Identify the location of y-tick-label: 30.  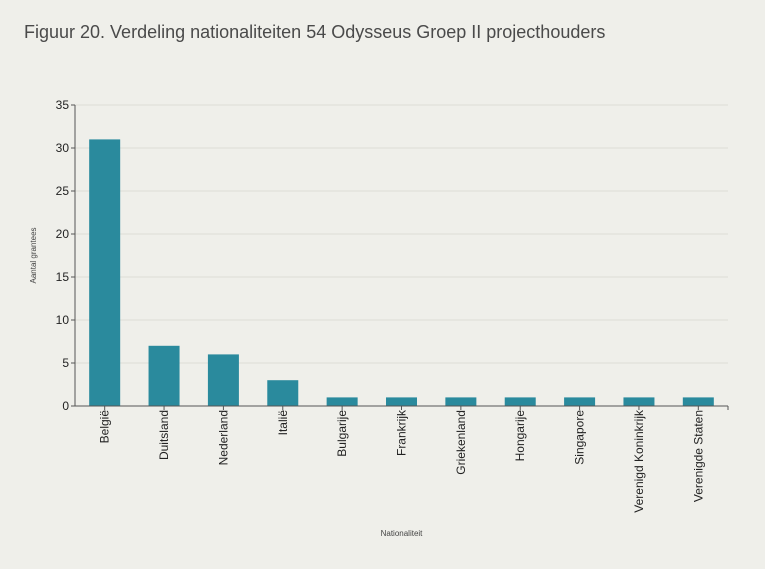
(63, 148).